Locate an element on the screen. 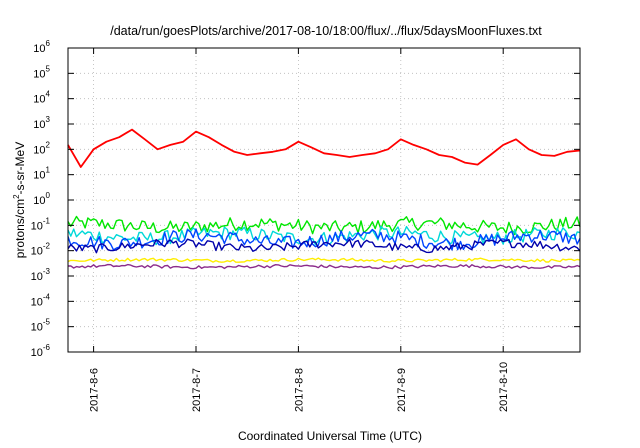 The height and width of the screenshot is (448, 640). x-tick-label: 2017-8-7 is located at coordinates (197, 390).